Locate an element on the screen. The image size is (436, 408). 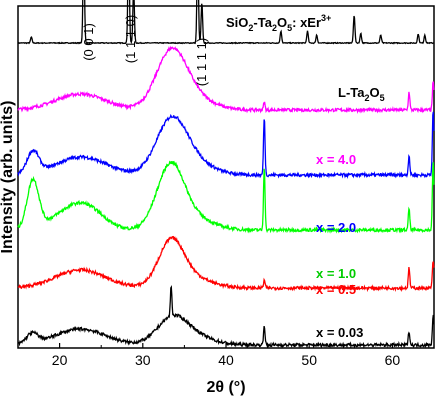
sample-composition-label: SiO2-Ta2O5: xEr3+ is located at coordinates (278, 23).